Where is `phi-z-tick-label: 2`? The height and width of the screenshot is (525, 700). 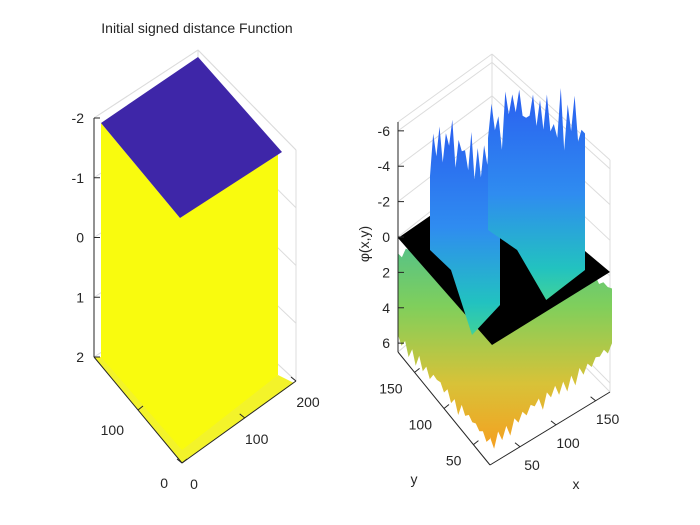 phi-z-tick-label: 2 is located at coordinates (386, 272).